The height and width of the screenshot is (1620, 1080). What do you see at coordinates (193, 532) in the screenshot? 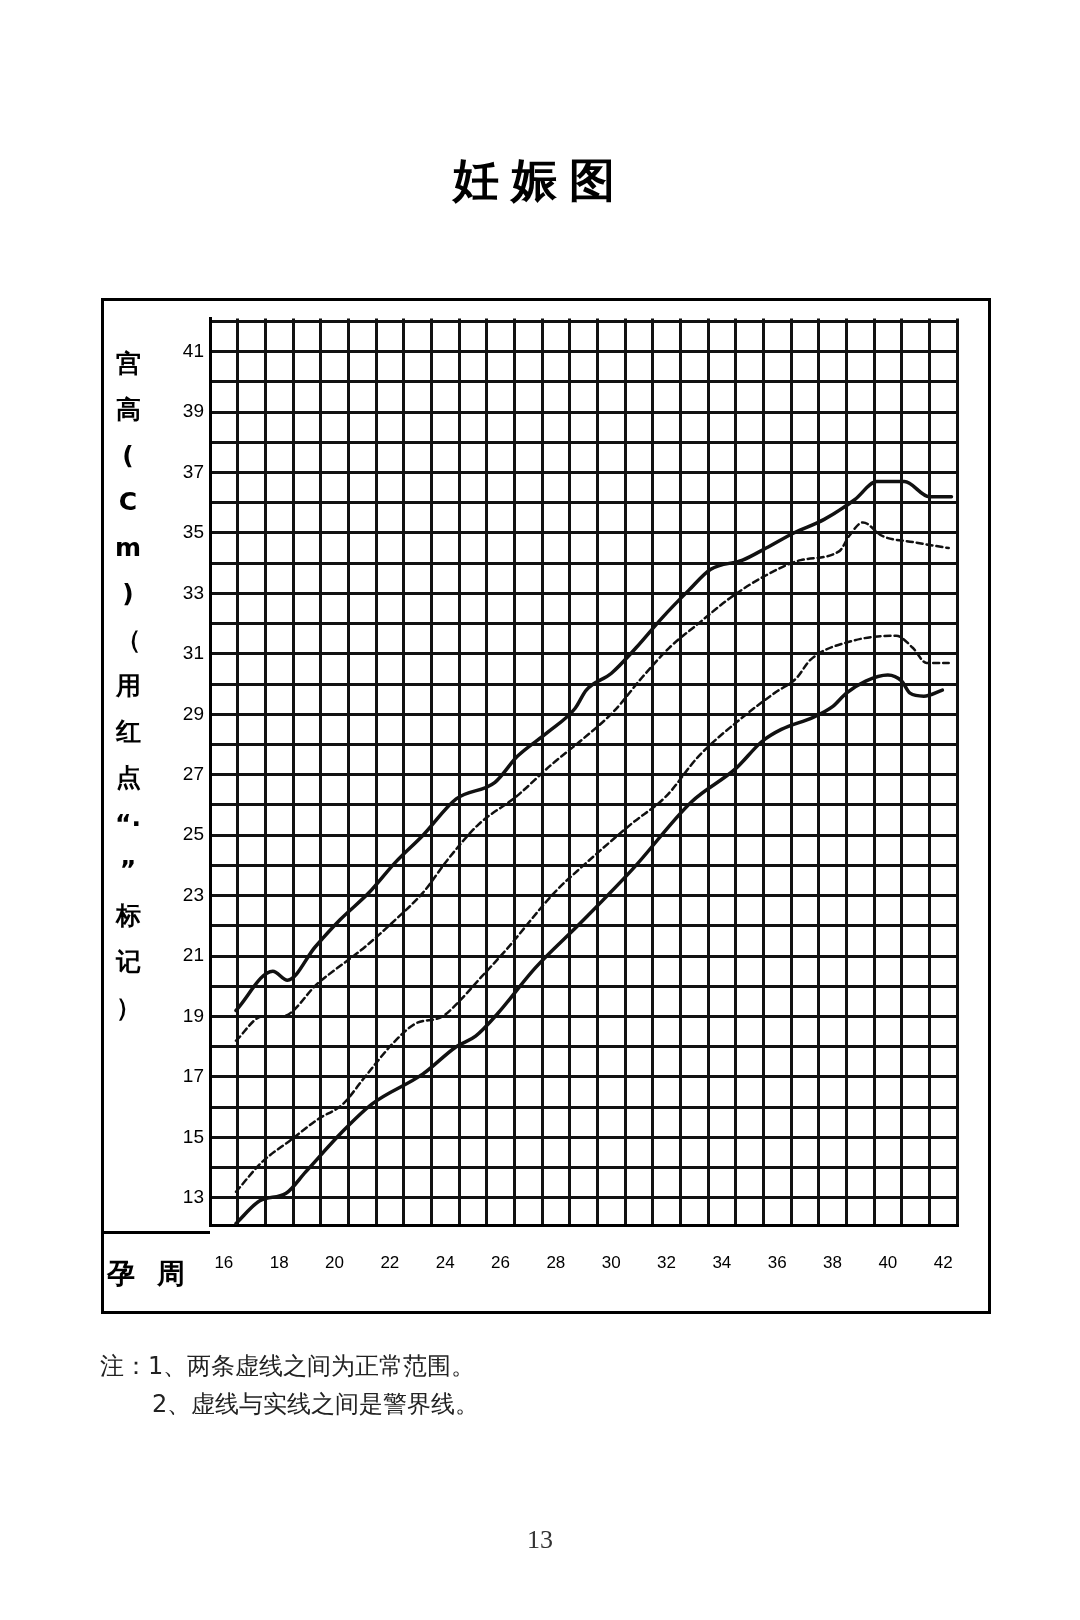
I see `y-tick-label: 35` at bounding box center [193, 532].